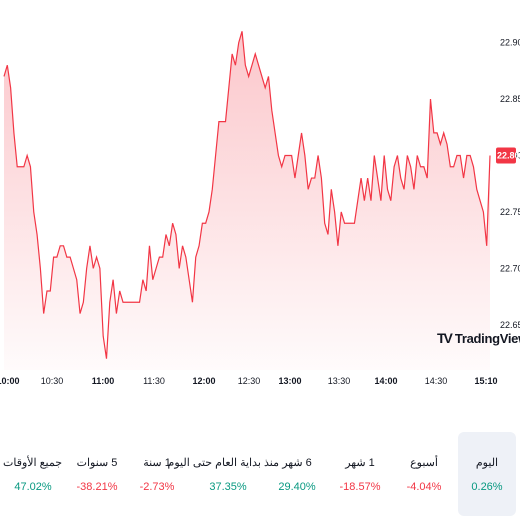 This screenshot has width=520, height=520. Describe the element at coordinates (424, 474) in the screenshot. I see `period-week: أسبوع 4.04%-` at that location.